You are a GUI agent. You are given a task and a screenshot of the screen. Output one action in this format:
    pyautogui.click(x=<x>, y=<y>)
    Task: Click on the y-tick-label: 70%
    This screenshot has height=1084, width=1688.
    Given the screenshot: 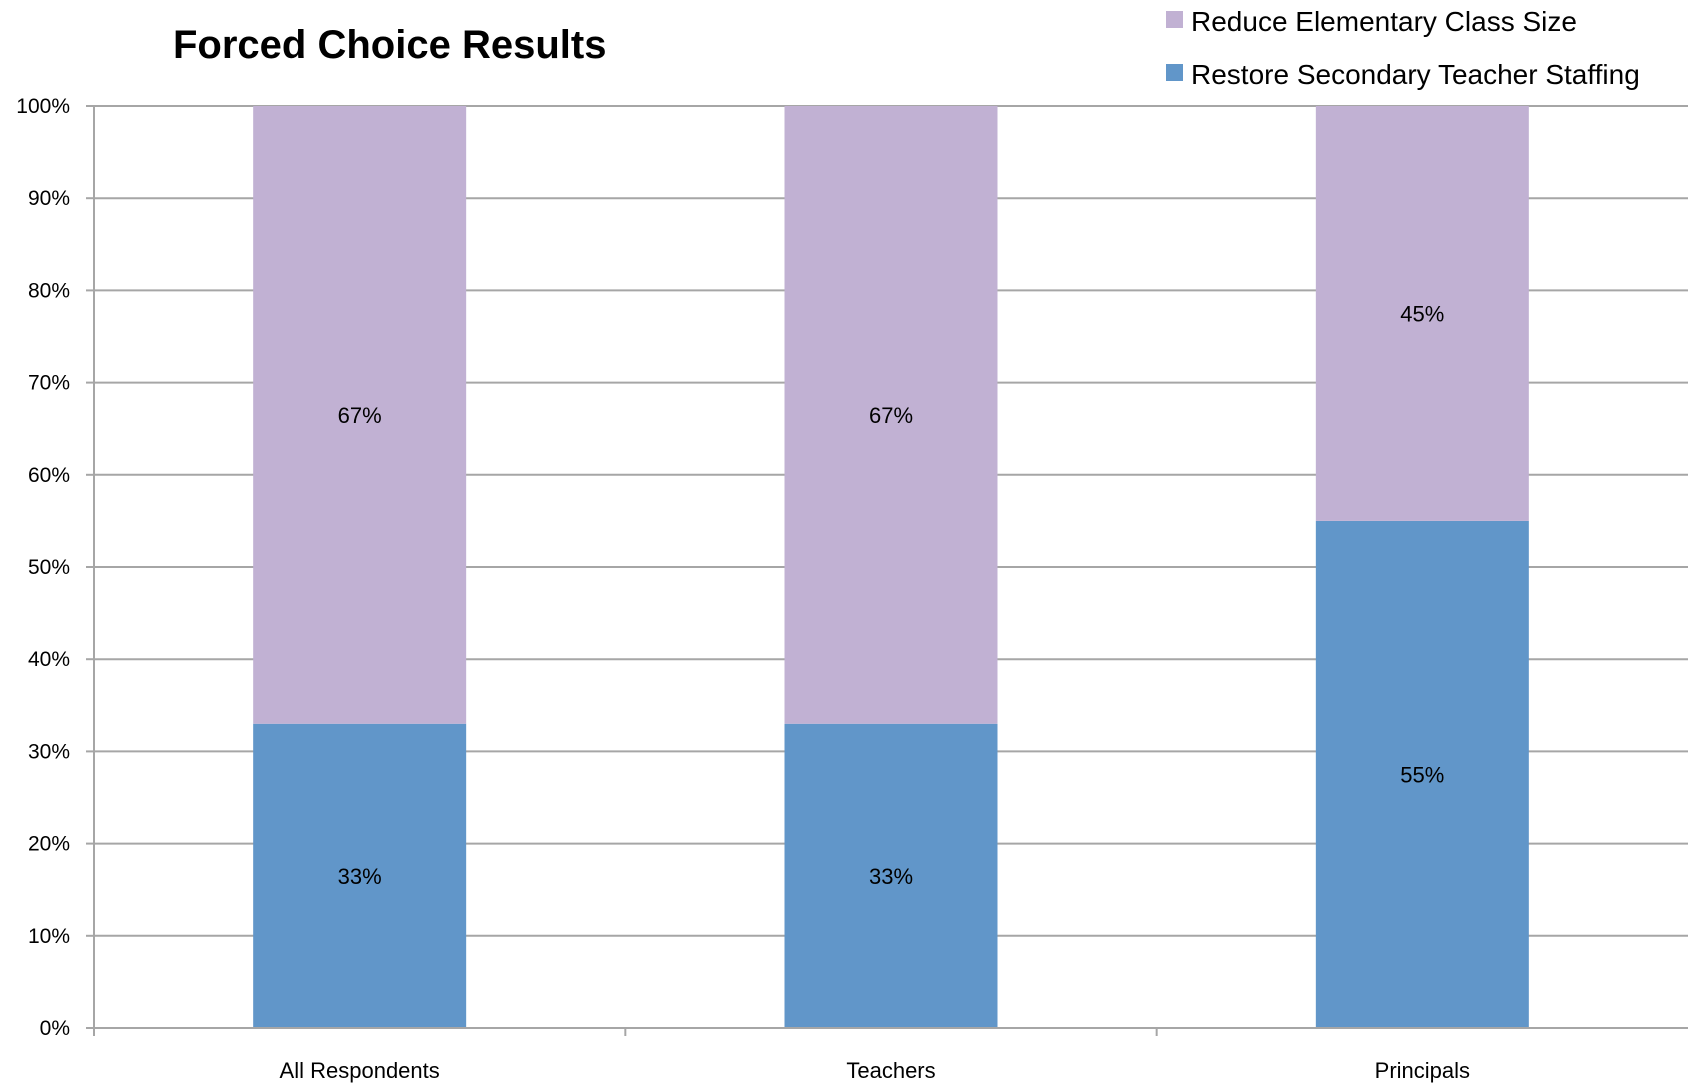 What is the action you would take?
    pyautogui.click(x=49, y=383)
    